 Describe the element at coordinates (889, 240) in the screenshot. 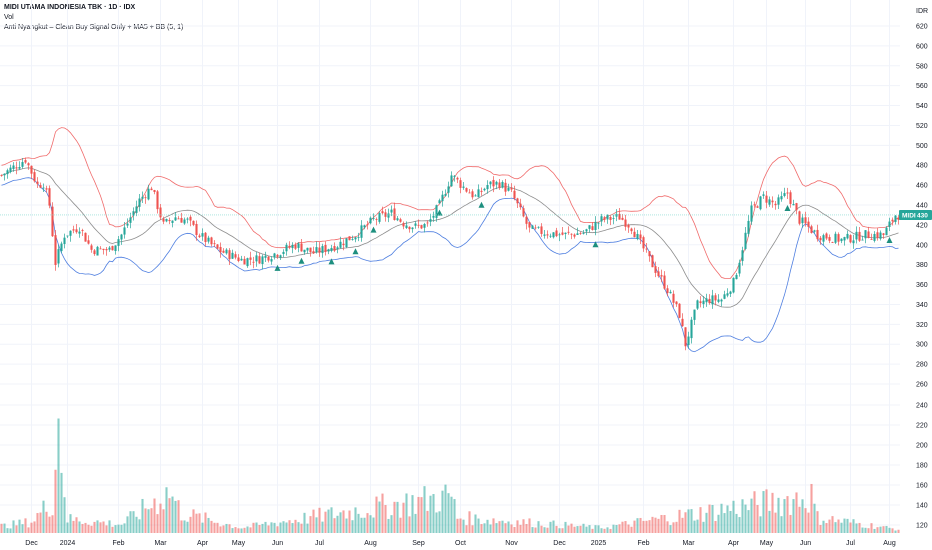

I see `buy-signal-marker` at that location.